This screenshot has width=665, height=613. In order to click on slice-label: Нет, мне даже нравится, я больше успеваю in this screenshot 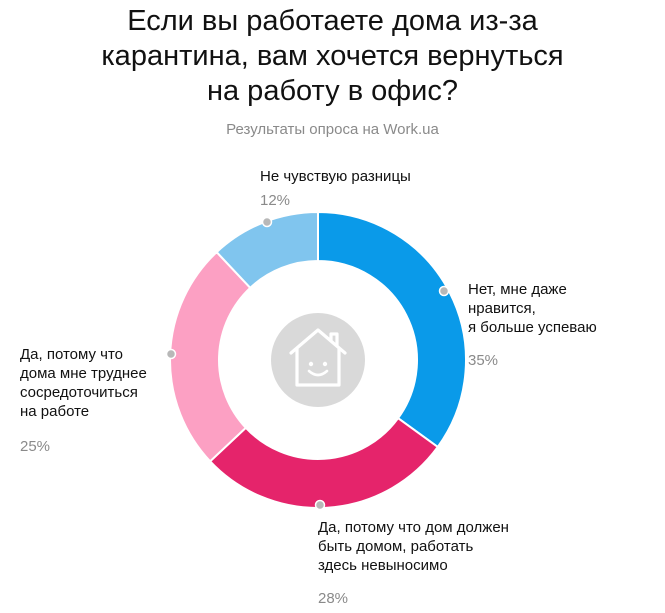, I will do `click(532, 308)`.